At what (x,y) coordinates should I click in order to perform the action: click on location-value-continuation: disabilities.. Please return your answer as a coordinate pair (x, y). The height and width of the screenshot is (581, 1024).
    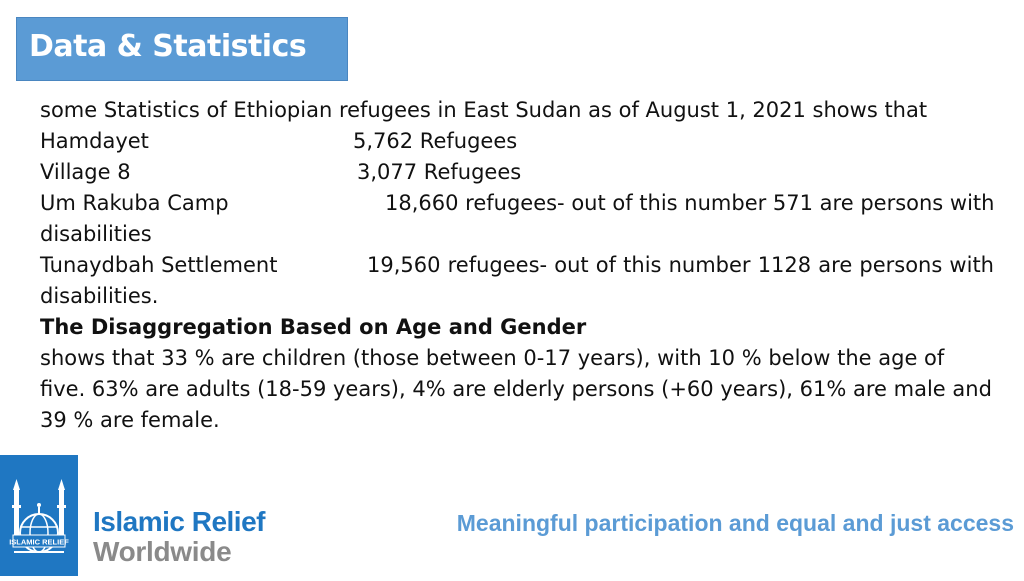
    Looking at the image, I should click on (99, 296).